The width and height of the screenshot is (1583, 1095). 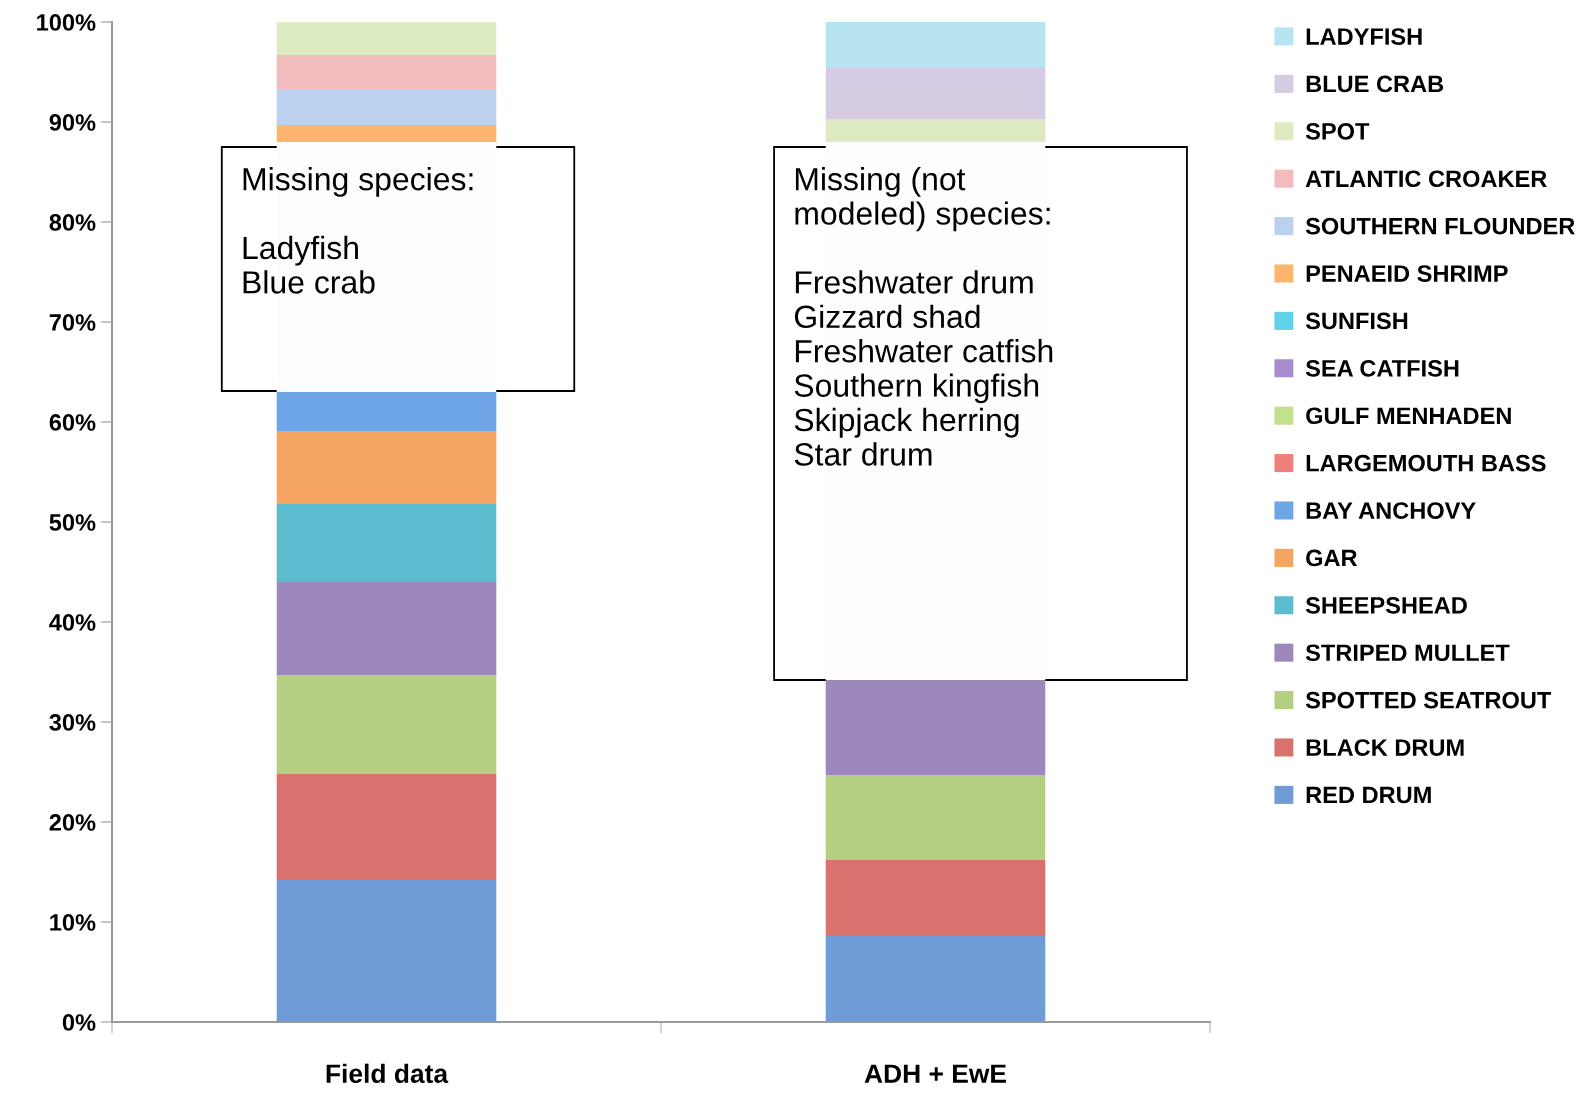 I want to click on x-tick-label: Field data, so click(x=387, y=1073).